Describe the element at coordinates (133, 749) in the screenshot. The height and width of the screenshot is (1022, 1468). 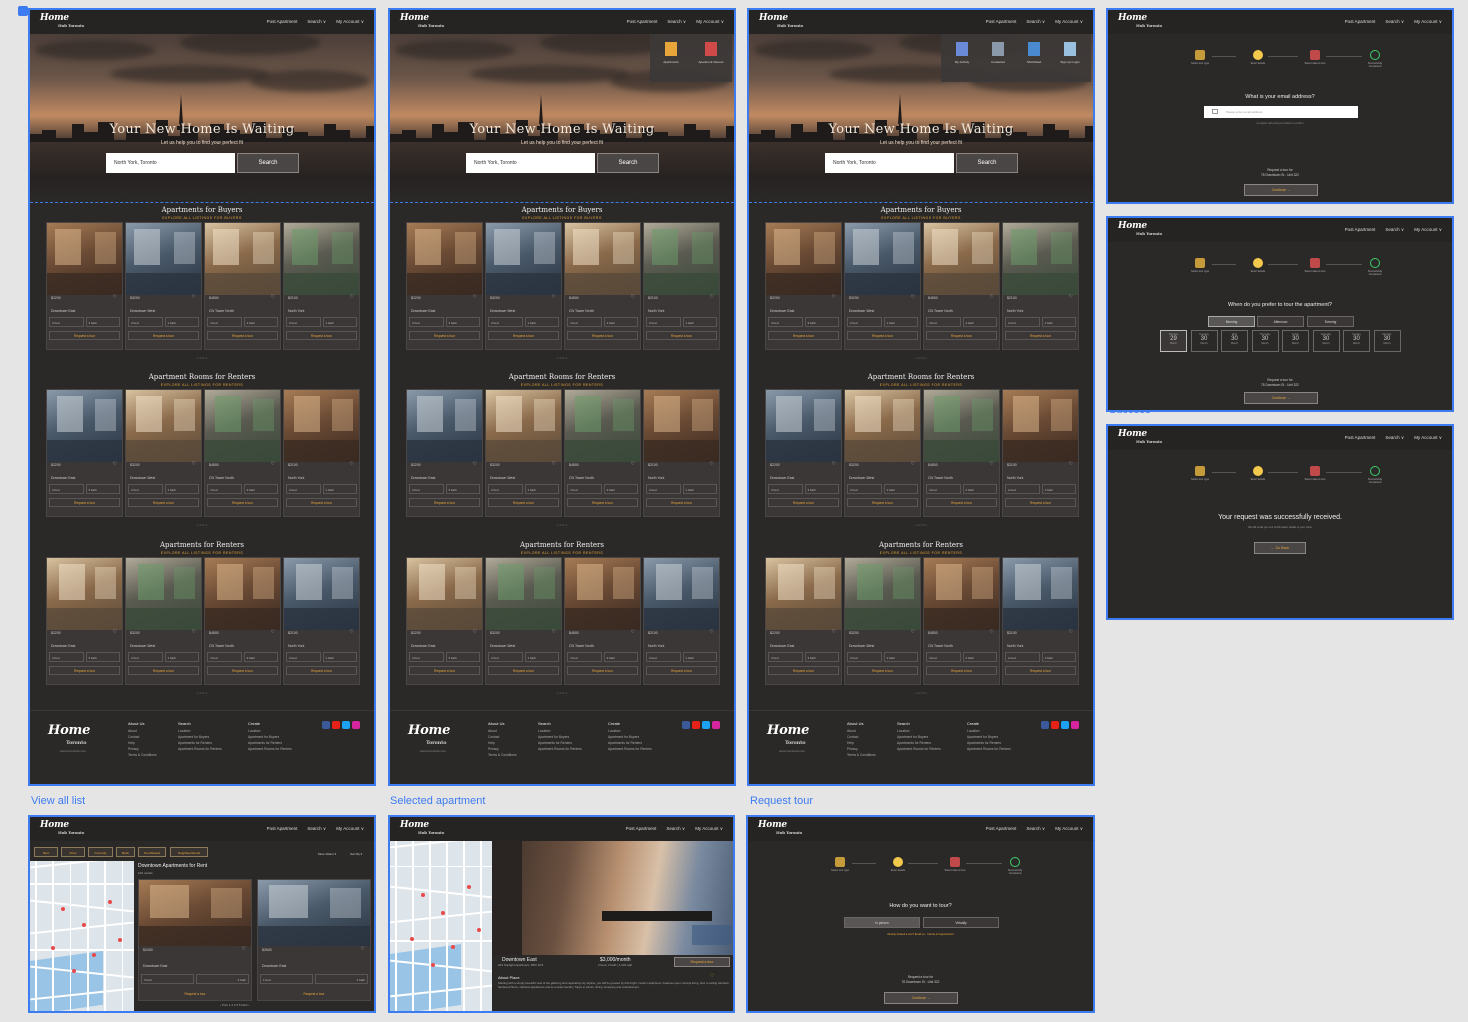
I see `footer-link: Privacy` at that location.